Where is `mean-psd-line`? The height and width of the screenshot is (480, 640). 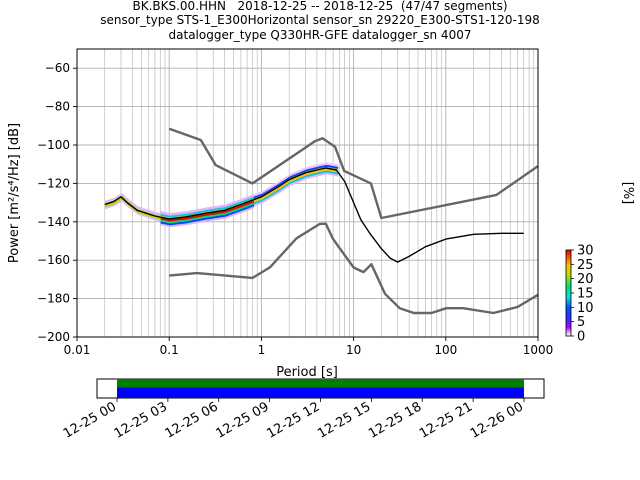 mean-psd-line is located at coordinates (314, 215).